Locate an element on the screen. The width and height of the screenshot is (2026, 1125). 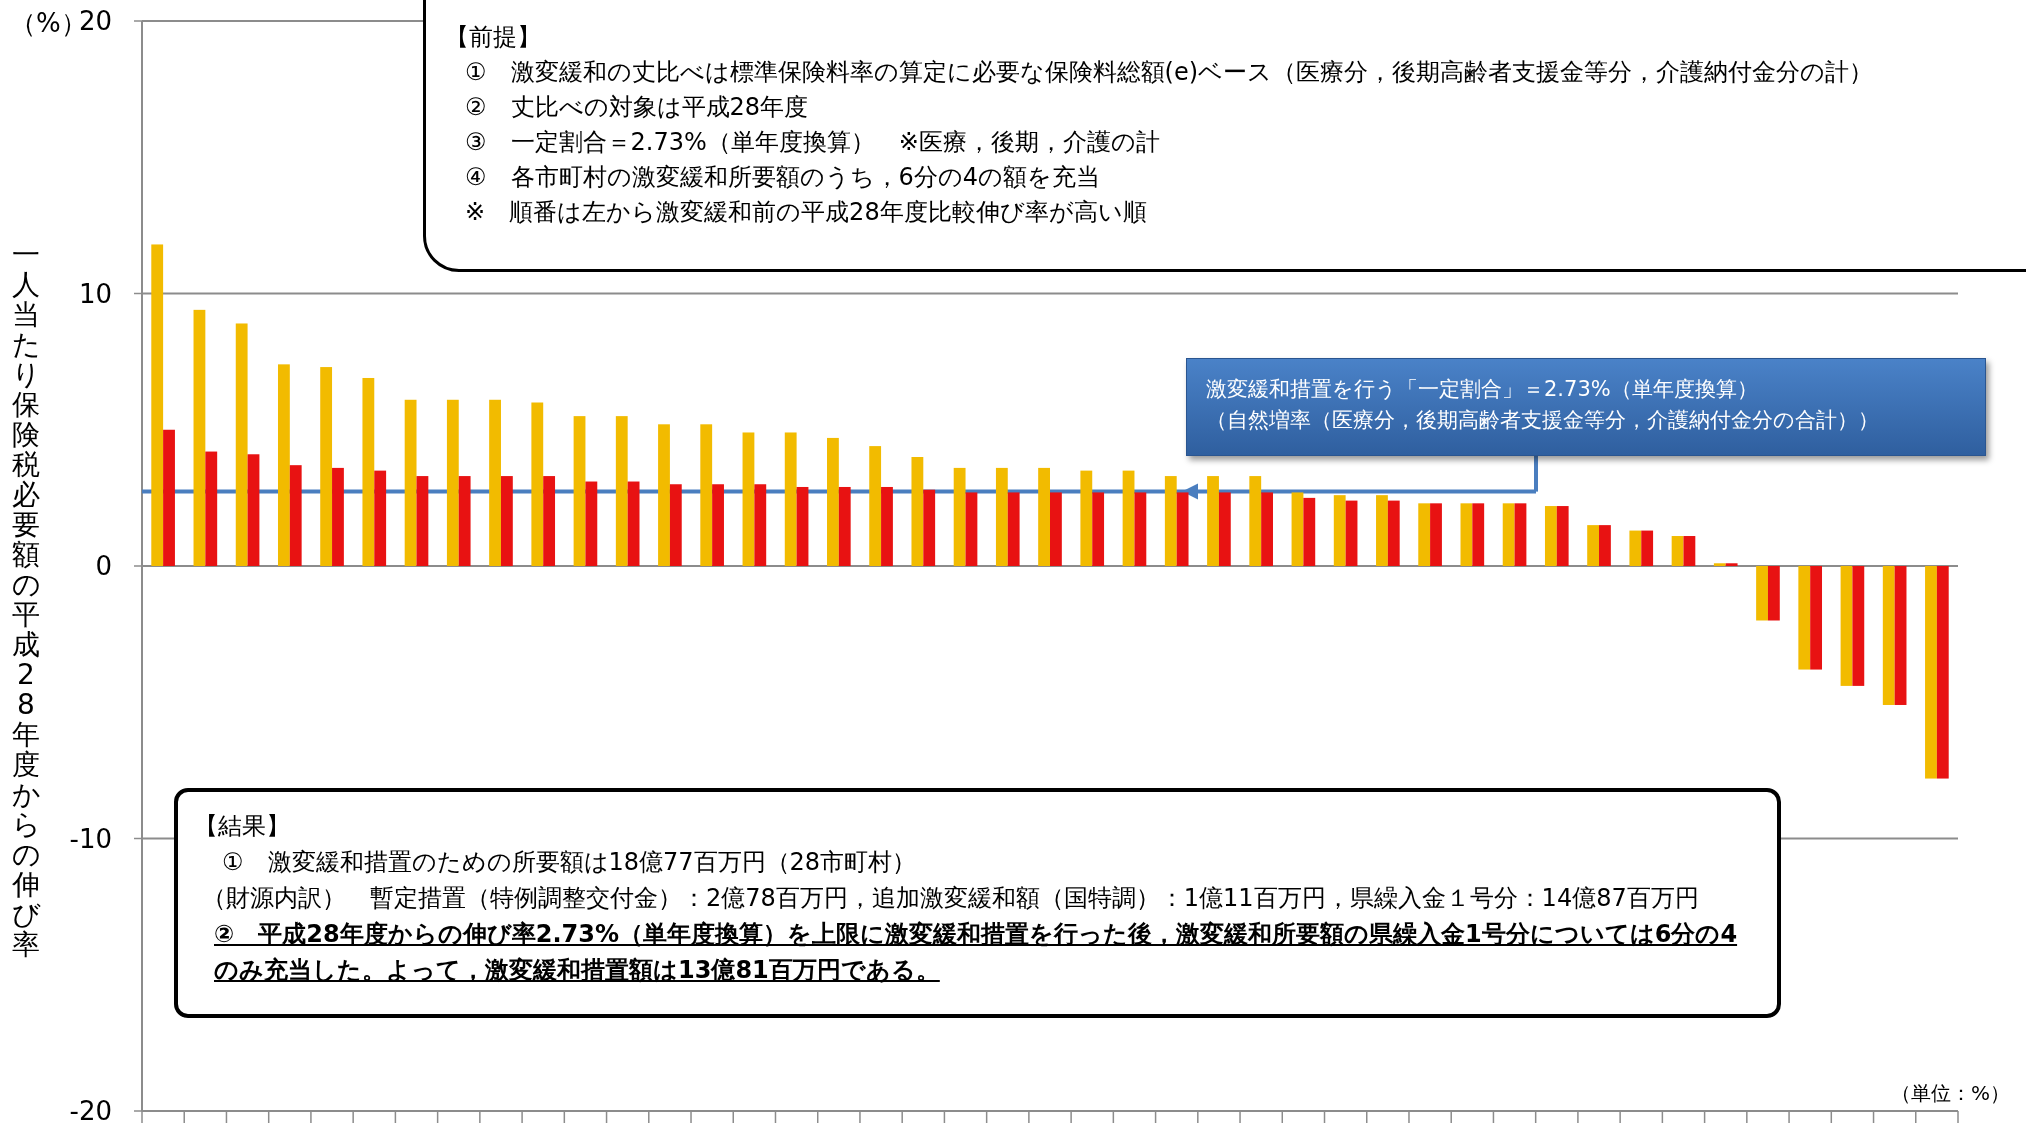
annotation: （単位：%） is located at coordinates (1950, 1093).